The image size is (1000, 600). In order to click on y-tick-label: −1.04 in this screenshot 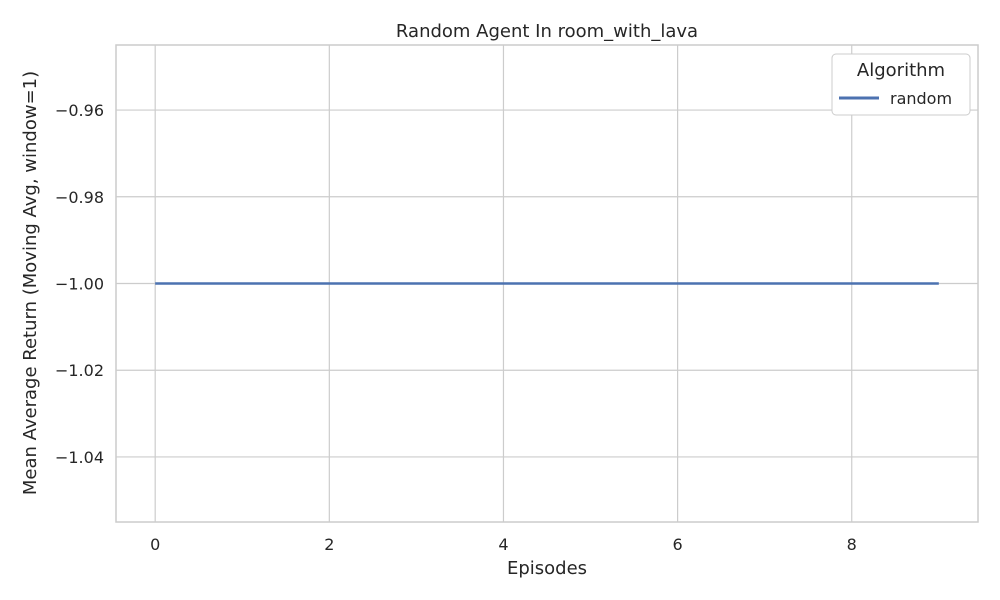, I will do `click(79, 457)`.